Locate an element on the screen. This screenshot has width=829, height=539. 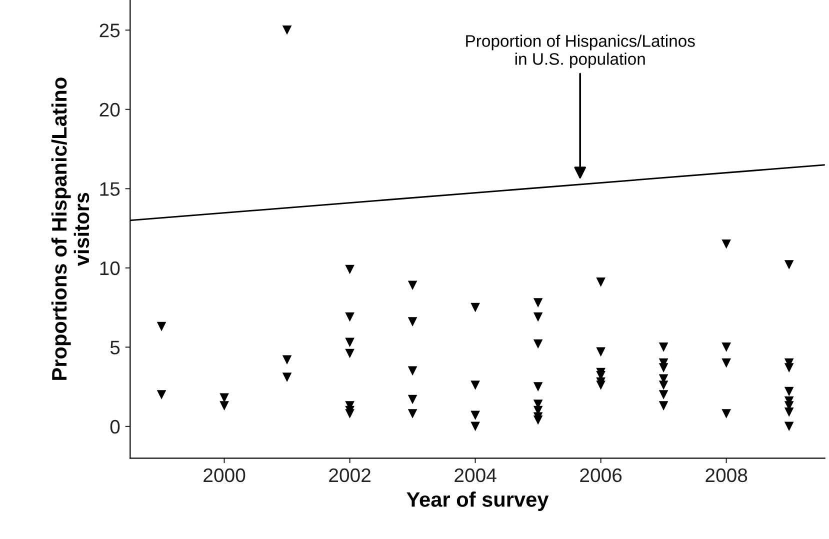
x-tick-label: 2008 is located at coordinates (727, 475).